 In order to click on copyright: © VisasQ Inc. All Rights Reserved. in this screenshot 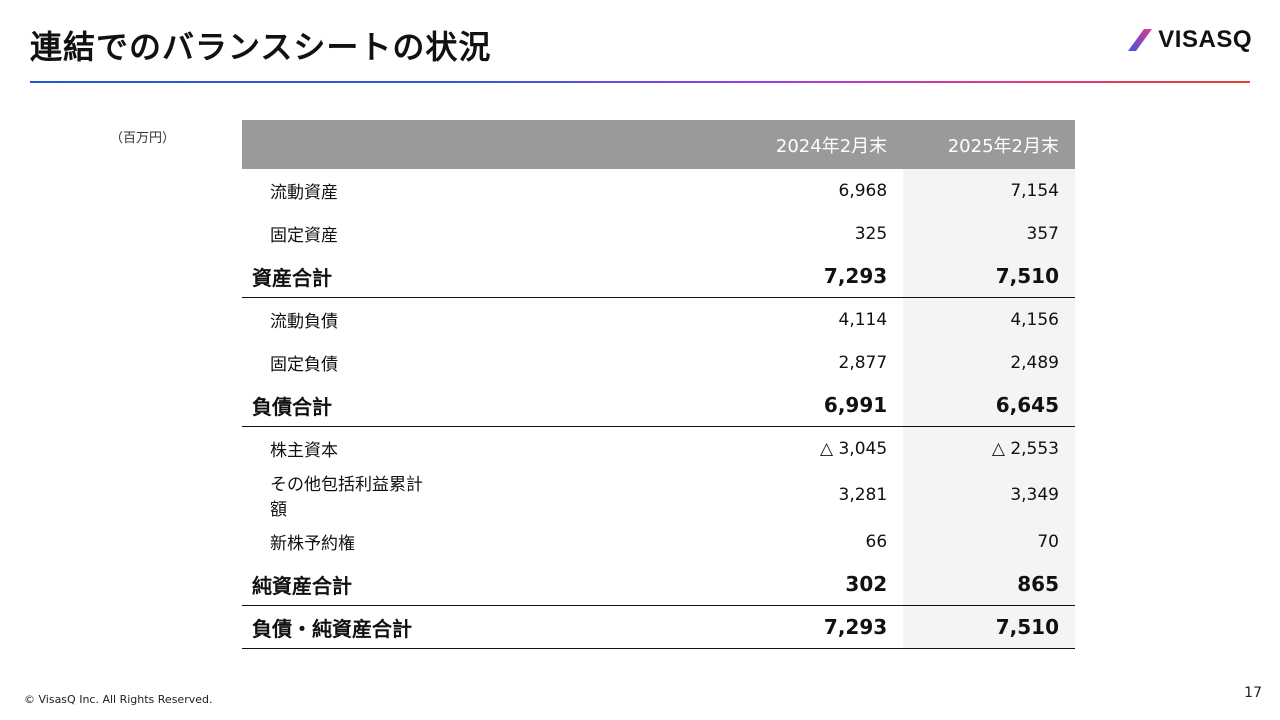, I will do `click(118, 699)`.